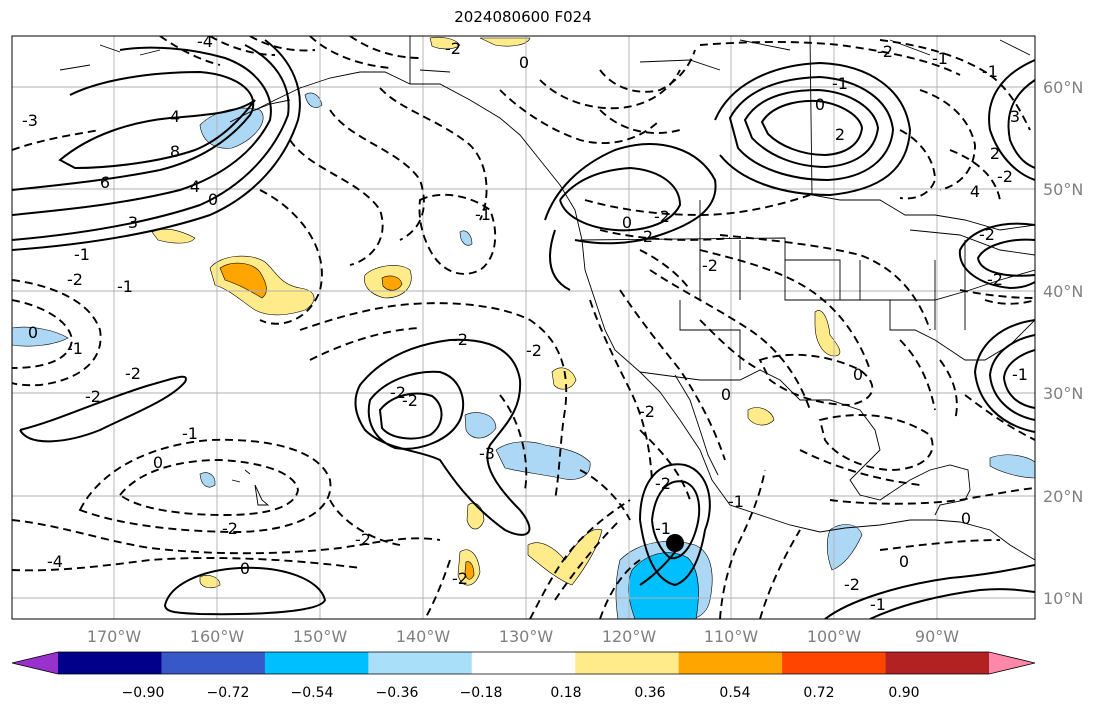 The image size is (1105, 712). Describe the element at coordinates (1063, 343) in the screenshot. I see `latitude-labels: 60°N 50°N 40°N 30°N 20°N 10°N` at that location.